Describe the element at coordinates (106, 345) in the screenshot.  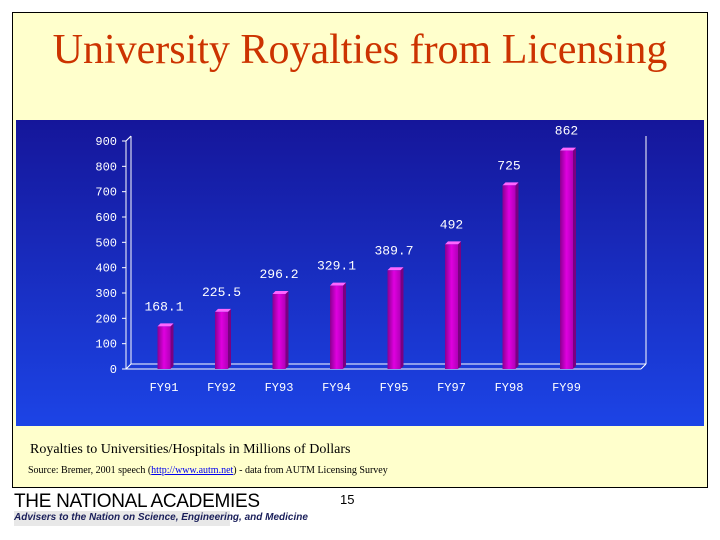
I see `y-tick-label: 100` at that location.